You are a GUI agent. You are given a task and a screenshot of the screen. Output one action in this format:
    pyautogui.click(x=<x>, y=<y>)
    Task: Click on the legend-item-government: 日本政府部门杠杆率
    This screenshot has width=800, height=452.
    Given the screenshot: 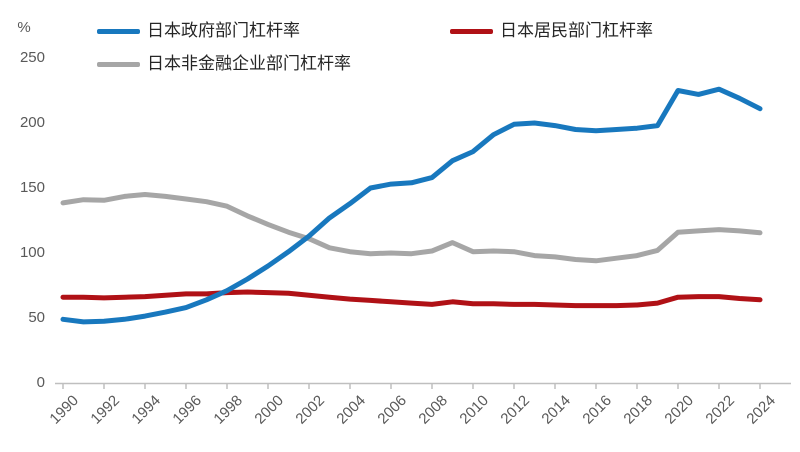 What is the action you would take?
    pyautogui.click(x=198, y=31)
    